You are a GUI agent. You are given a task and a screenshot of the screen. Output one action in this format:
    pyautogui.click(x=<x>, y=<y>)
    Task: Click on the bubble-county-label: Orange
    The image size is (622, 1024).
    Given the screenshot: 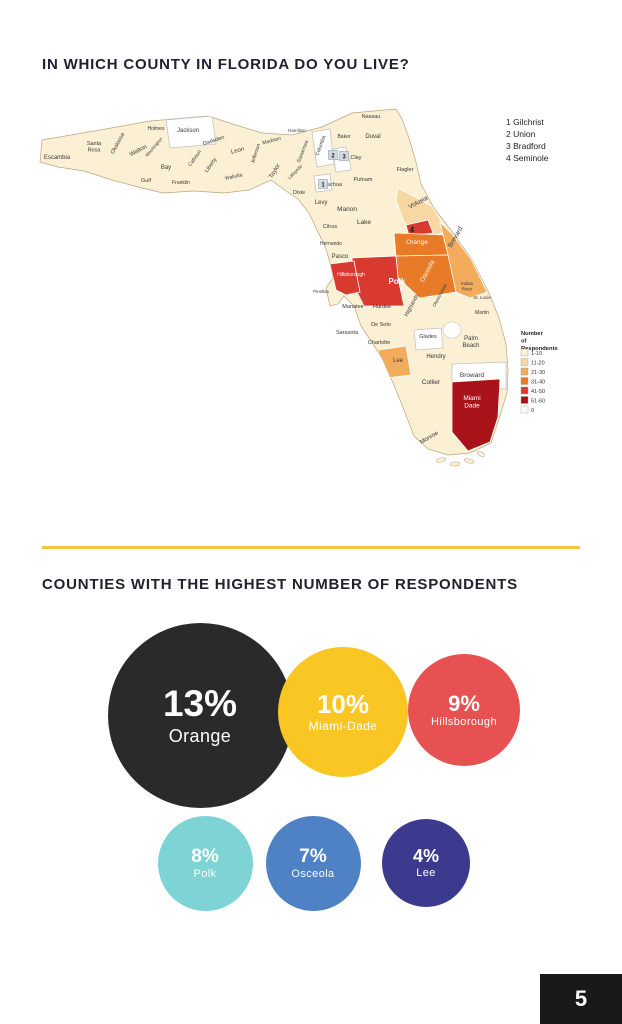 What is the action you would take?
    pyautogui.click(x=200, y=735)
    